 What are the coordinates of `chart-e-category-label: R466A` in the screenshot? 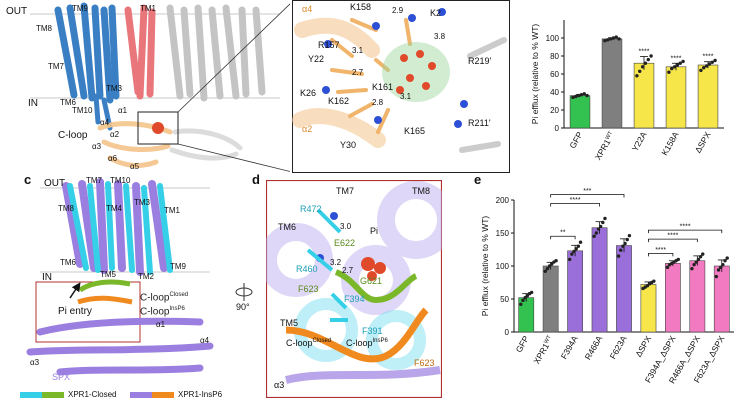 It's located at (594, 348).